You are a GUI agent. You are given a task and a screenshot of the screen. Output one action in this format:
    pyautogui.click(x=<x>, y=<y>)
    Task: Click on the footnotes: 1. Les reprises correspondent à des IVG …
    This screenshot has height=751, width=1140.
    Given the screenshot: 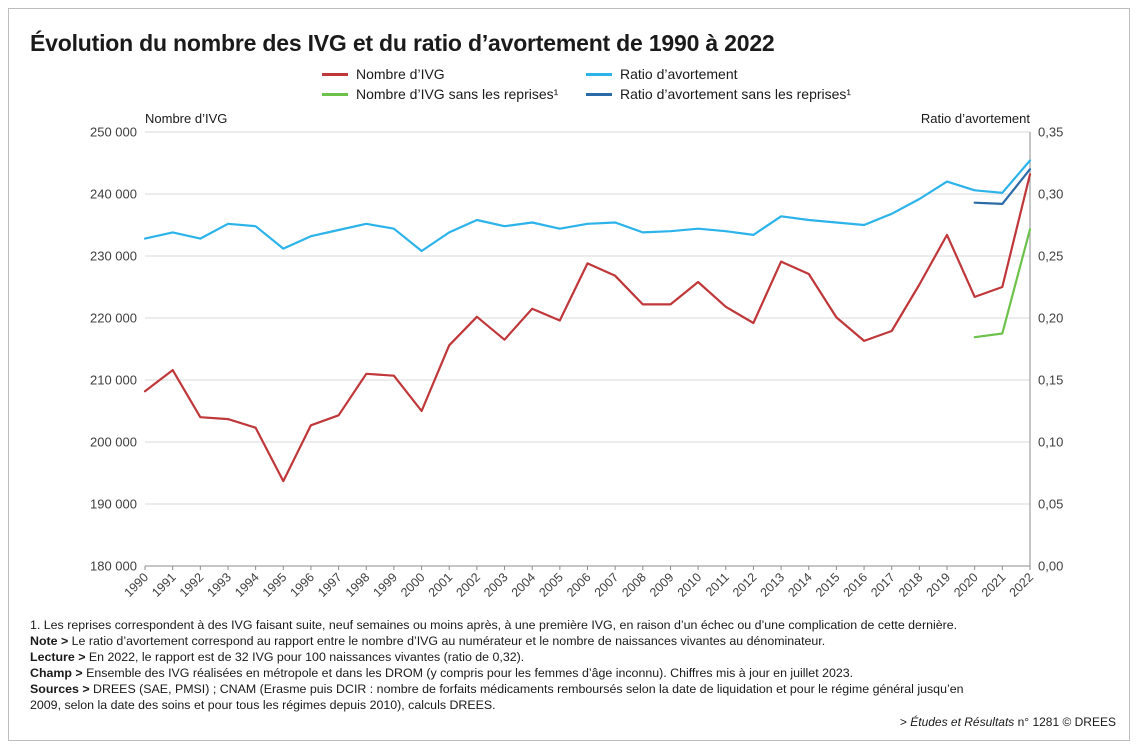 What is the action you would take?
    pyautogui.click(x=575, y=665)
    